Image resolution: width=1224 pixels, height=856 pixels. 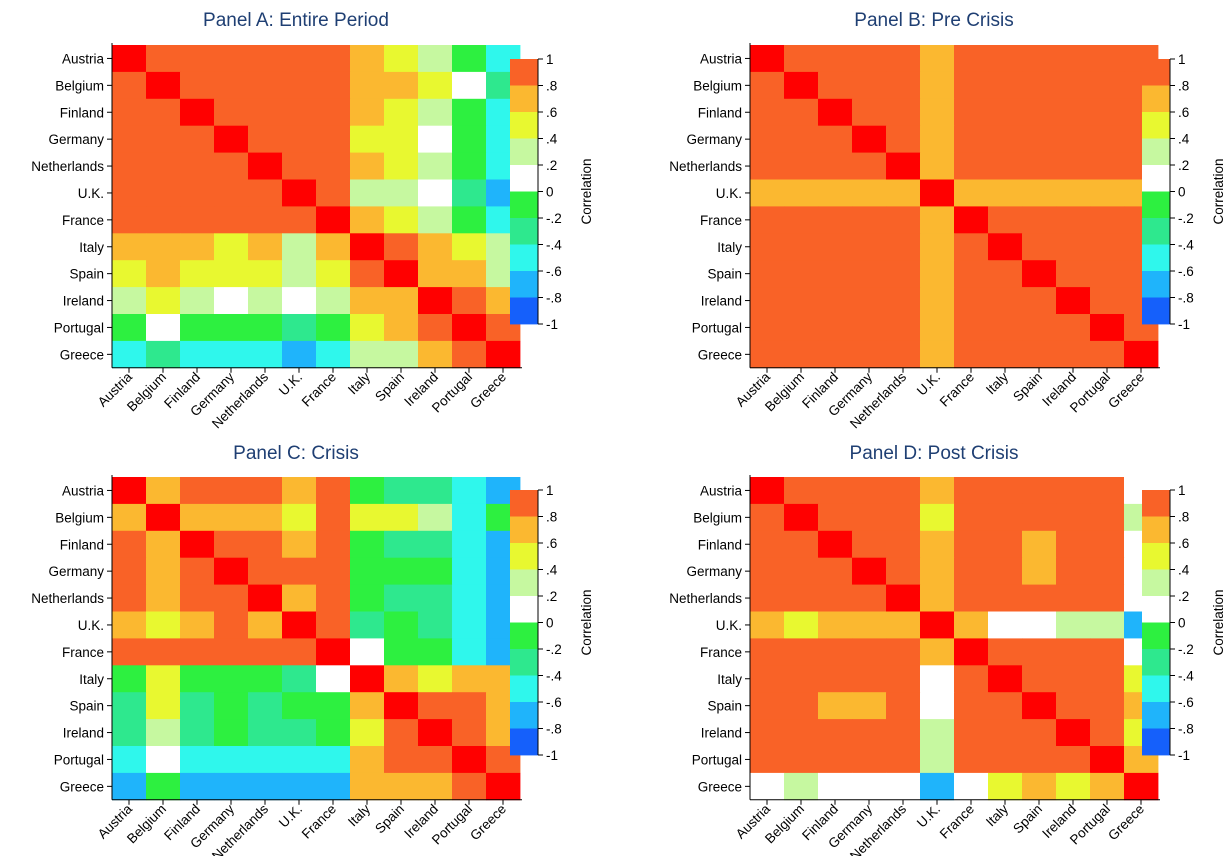 What do you see at coordinates (1107, 544) in the screenshot?
I see `cell-finland-portugal` at bounding box center [1107, 544].